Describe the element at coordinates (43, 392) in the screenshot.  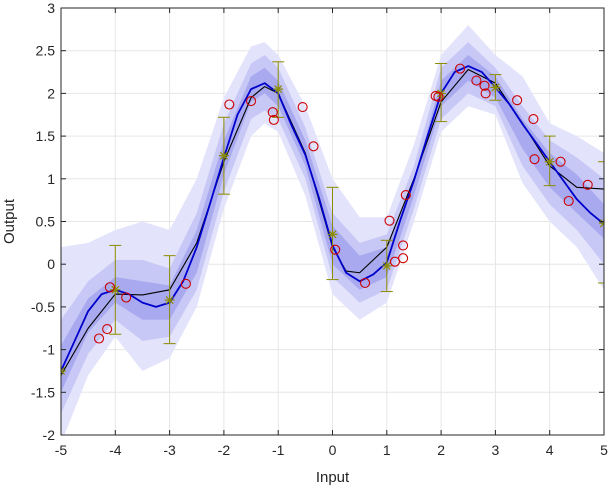
I see `y-tick-label: -1.5` at that location.